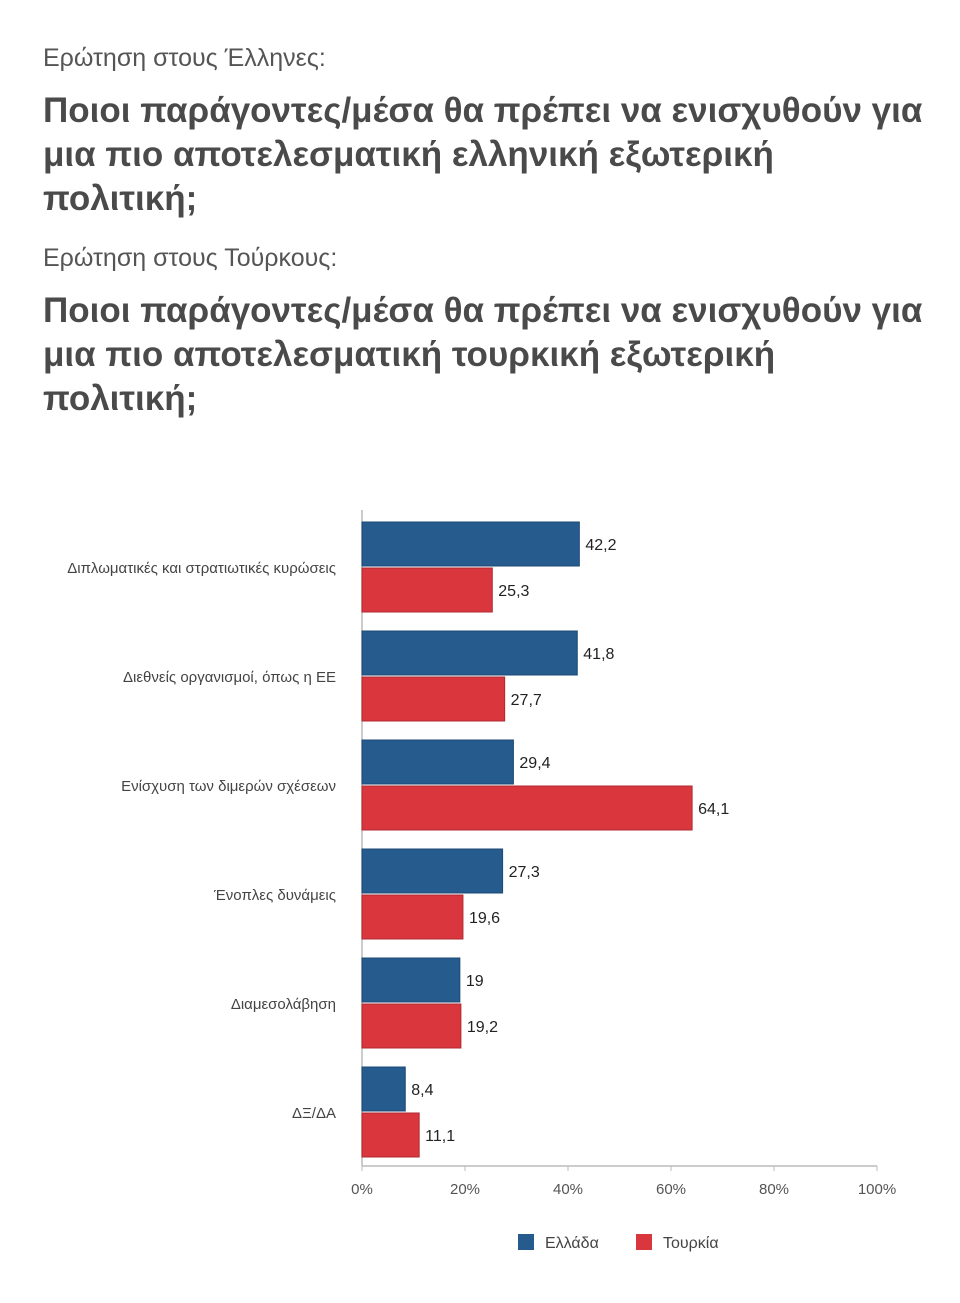 The width and height of the screenshot is (960, 1303). What do you see at coordinates (228, 786) in the screenshot?
I see `category-label: Ενίσχυση των διμερών σχέσεων` at bounding box center [228, 786].